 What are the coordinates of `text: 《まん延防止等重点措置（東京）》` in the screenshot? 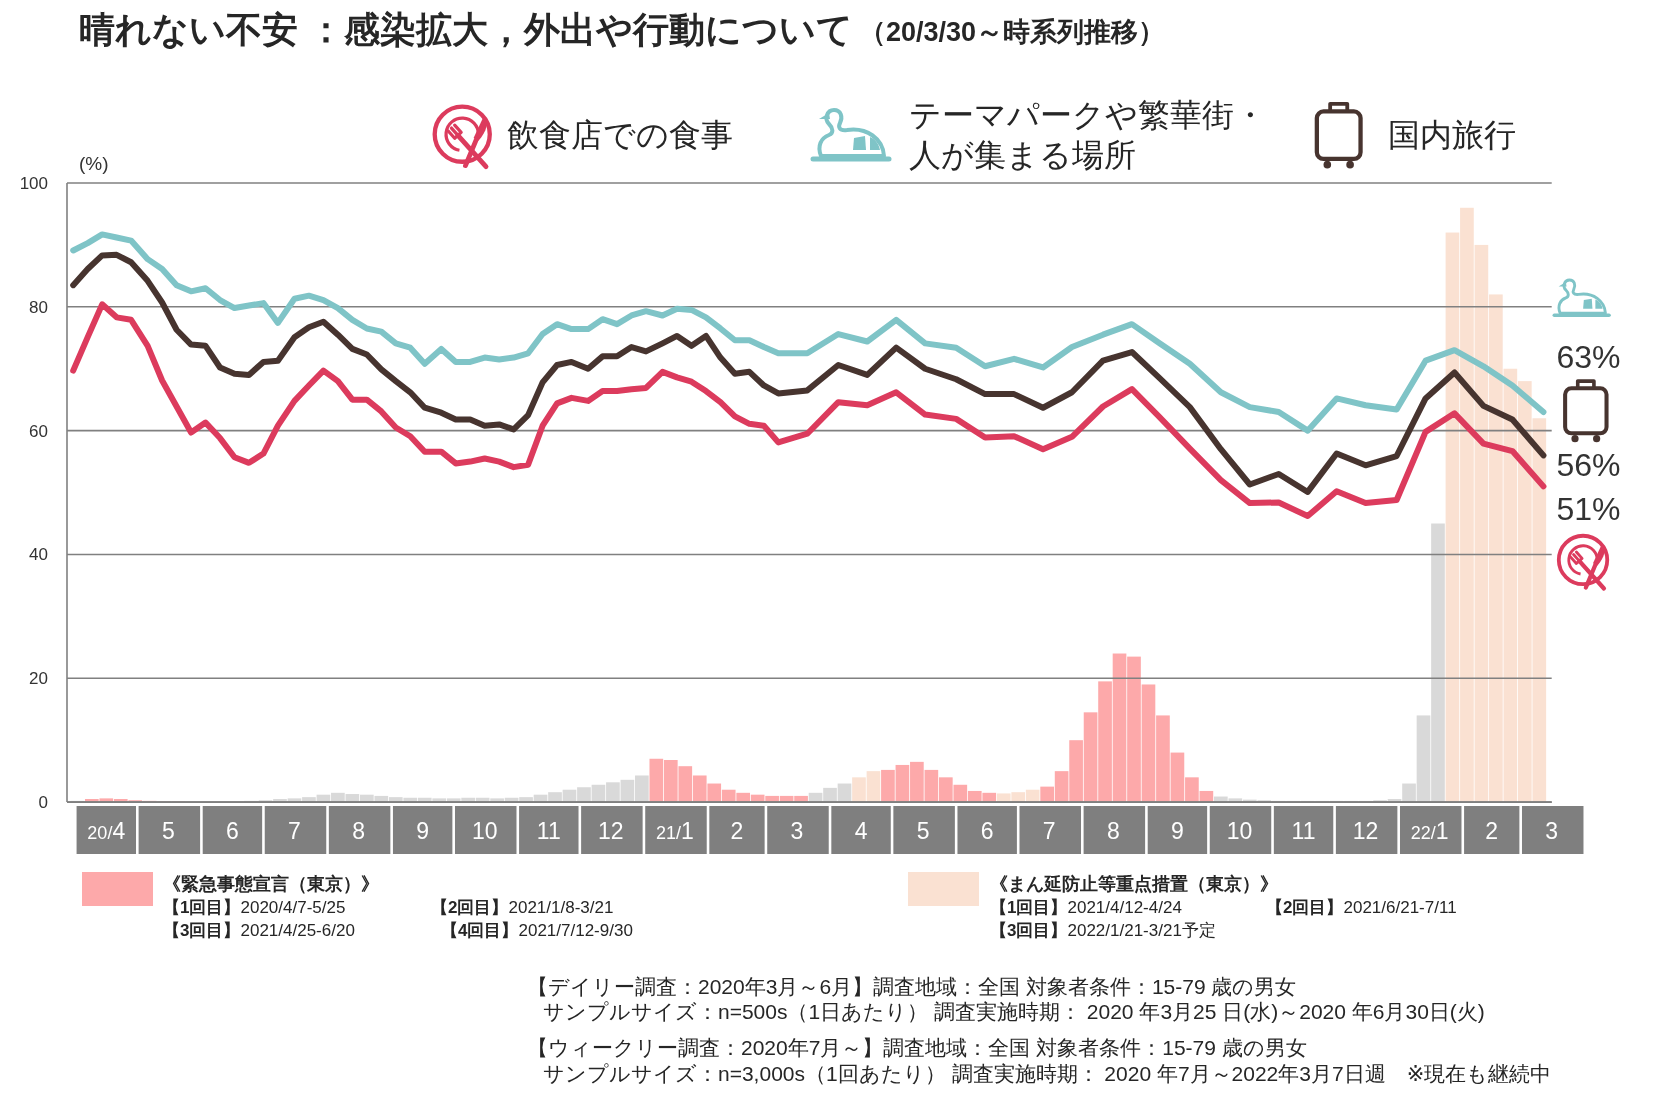 It's located at (1134, 884).